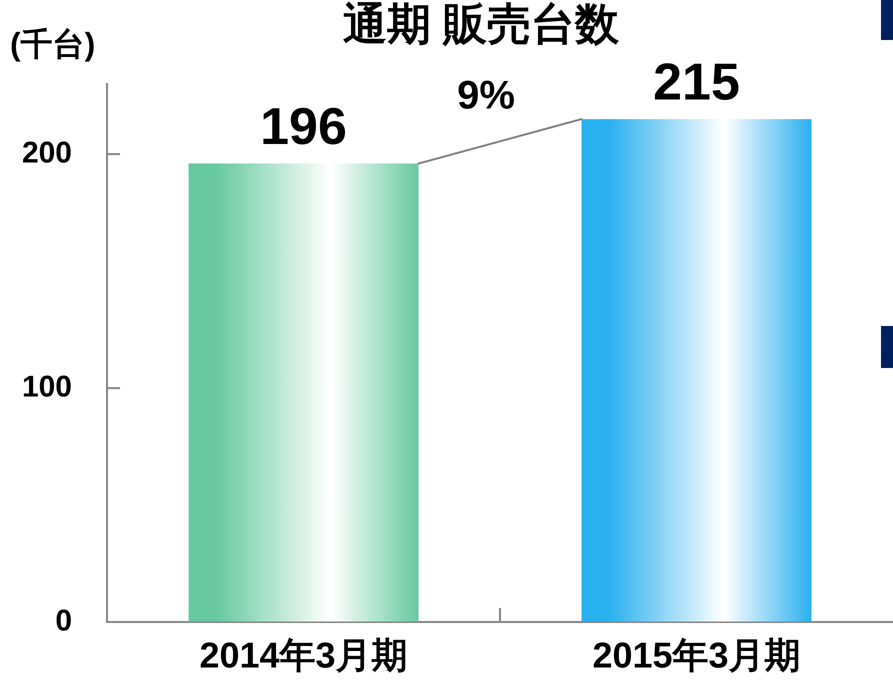 This screenshot has height=694, width=893. I want to click on y-tick-label: 100, so click(47, 387).